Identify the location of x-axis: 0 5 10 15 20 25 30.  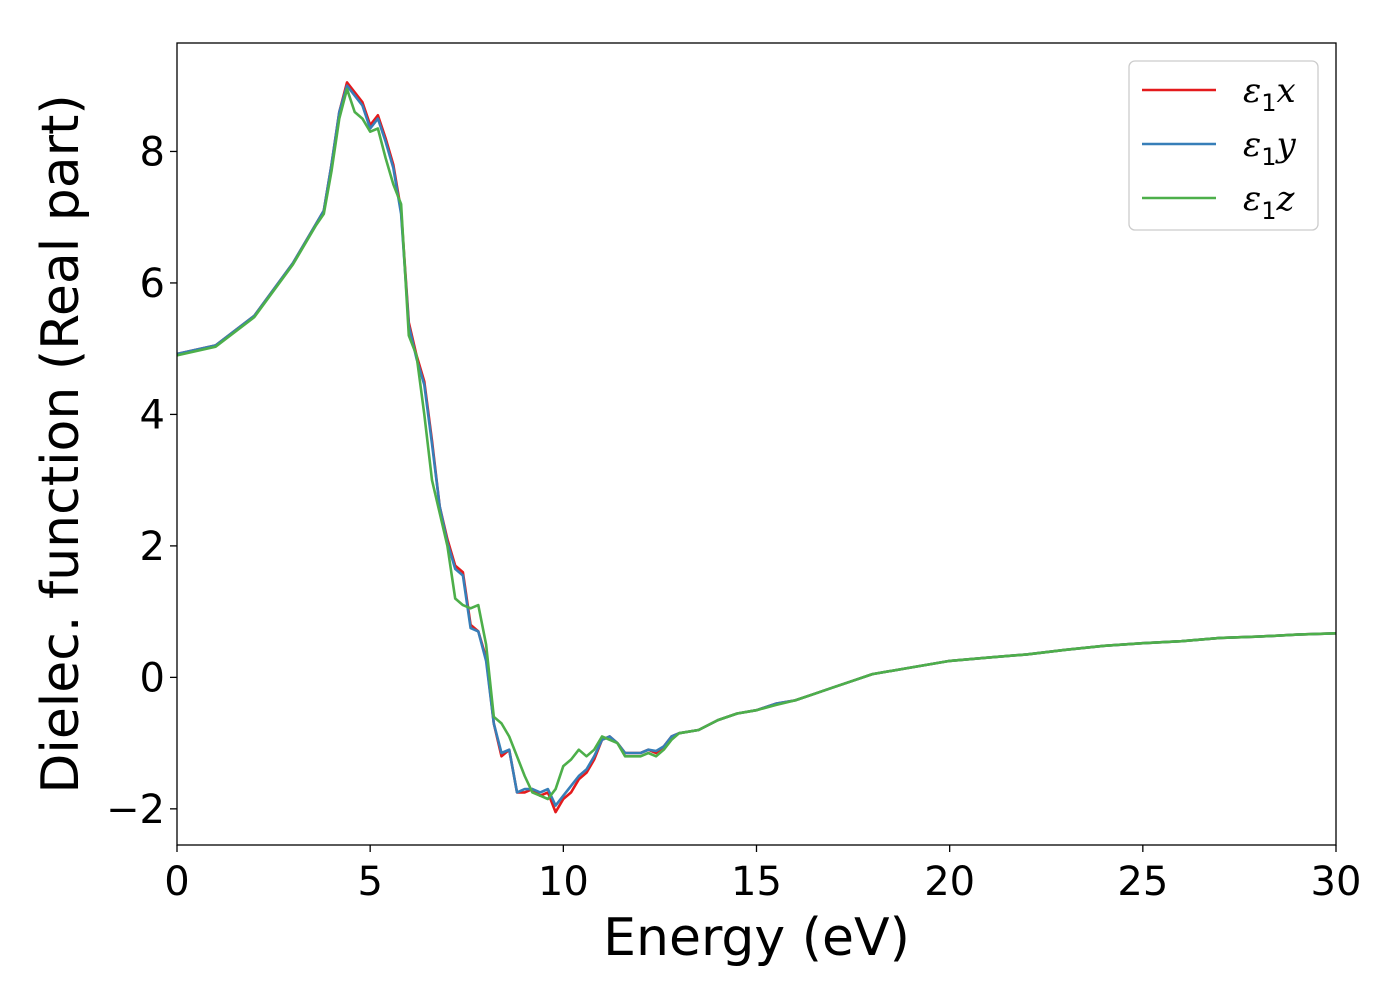
(762, 875).